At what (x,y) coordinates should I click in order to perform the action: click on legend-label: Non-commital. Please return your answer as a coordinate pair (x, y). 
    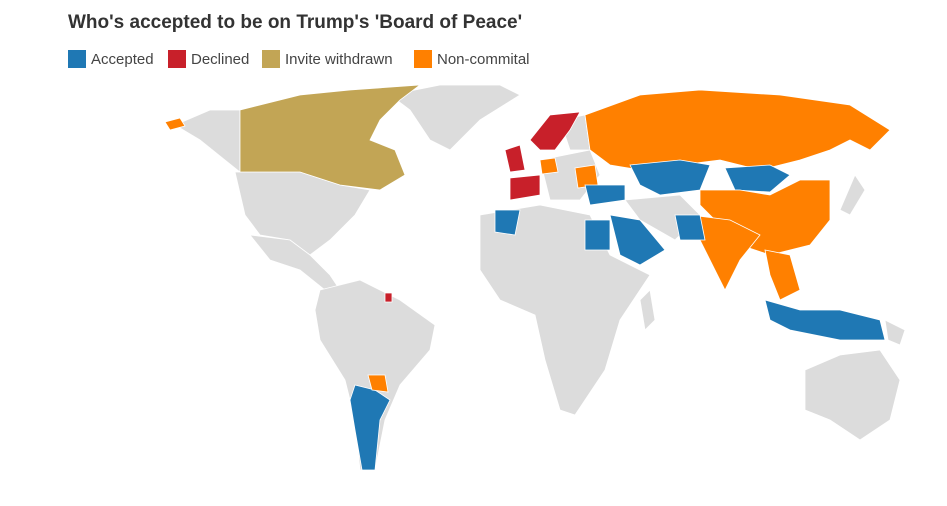
    Looking at the image, I should click on (483, 59).